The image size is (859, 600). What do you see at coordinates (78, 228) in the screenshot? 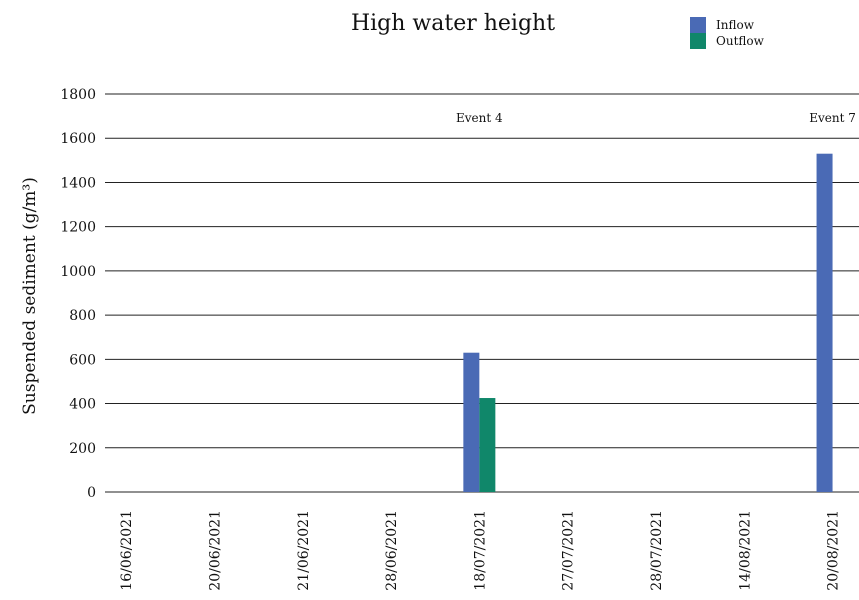
I see `y-tick-label: 1200` at bounding box center [78, 228].